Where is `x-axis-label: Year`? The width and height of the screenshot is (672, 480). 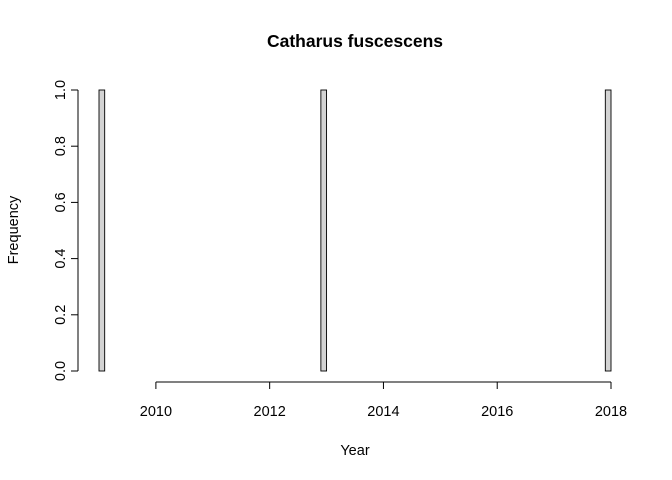 x-axis-label: Year is located at coordinates (354, 451).